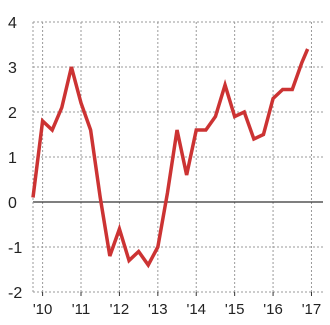 Image resolution: width=330 pixels, height=325 pixels. Describe the element at coordinates (158, 309) in the screenshot. I see `x-tick-label: '13` at that location.